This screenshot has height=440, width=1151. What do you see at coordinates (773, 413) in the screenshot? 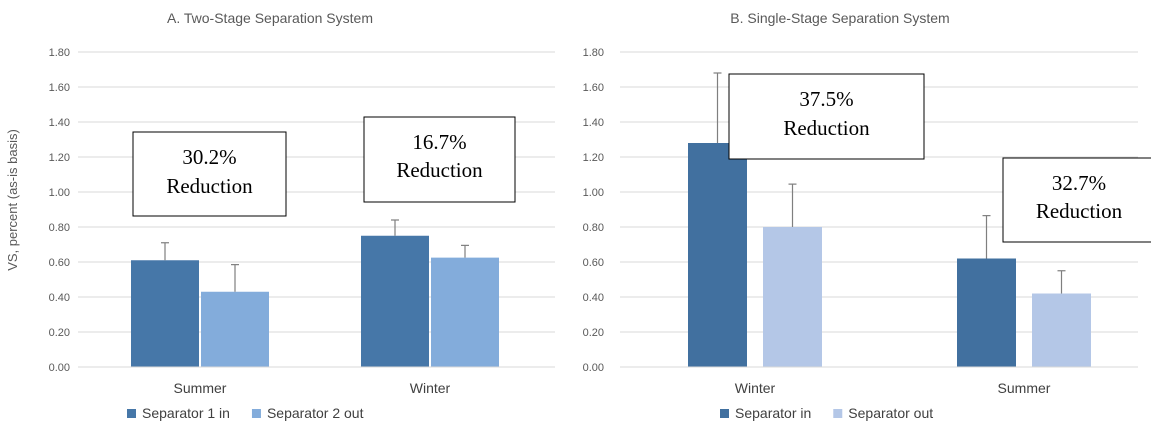
I see `legend-label: Separator in` at bounding box center [773, 413].